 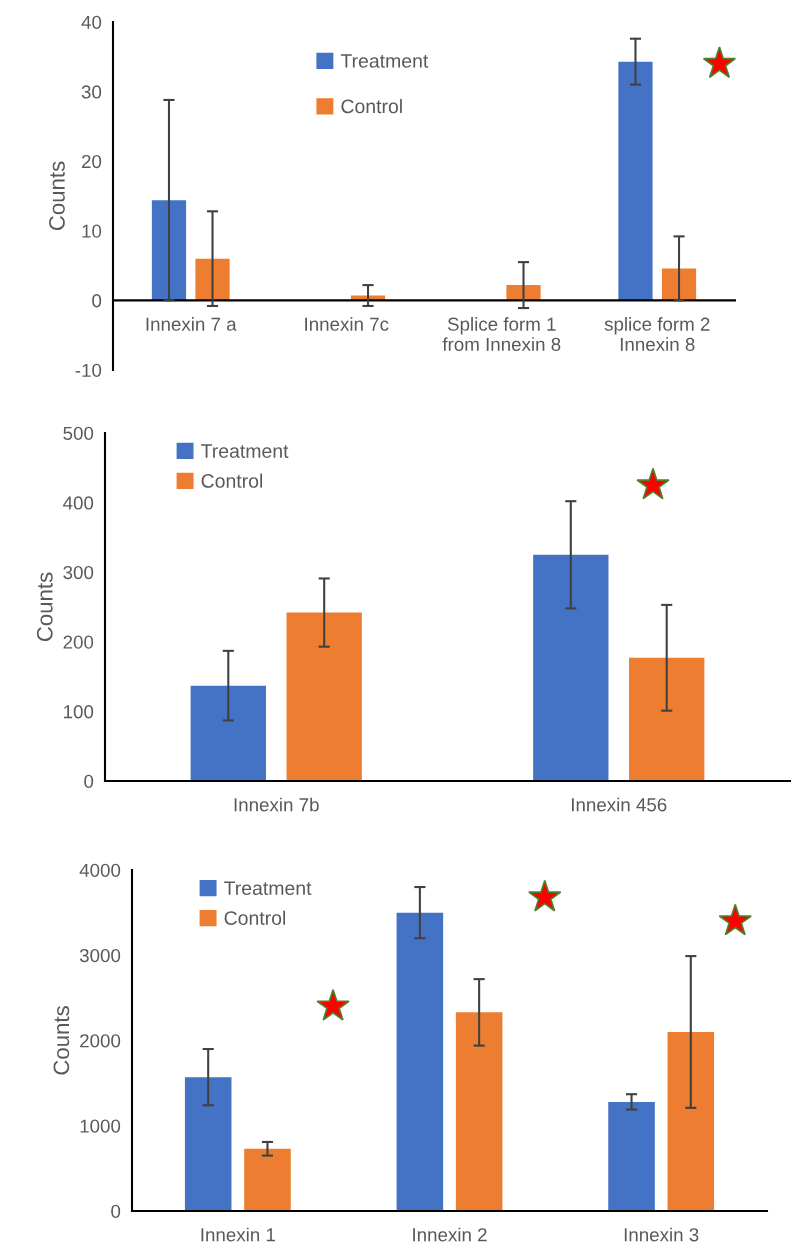 What do you see at coordinates (91, 22) in the screenshot?
I see `y-tick-label: 40` at bounding box center [91, 22].